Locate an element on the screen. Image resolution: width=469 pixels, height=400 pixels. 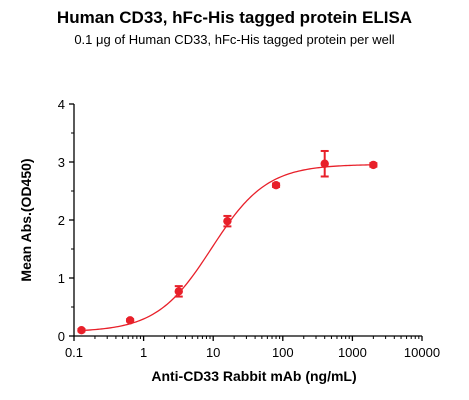
x-tick-label: 0.1 is located at coordinates (74, 352).